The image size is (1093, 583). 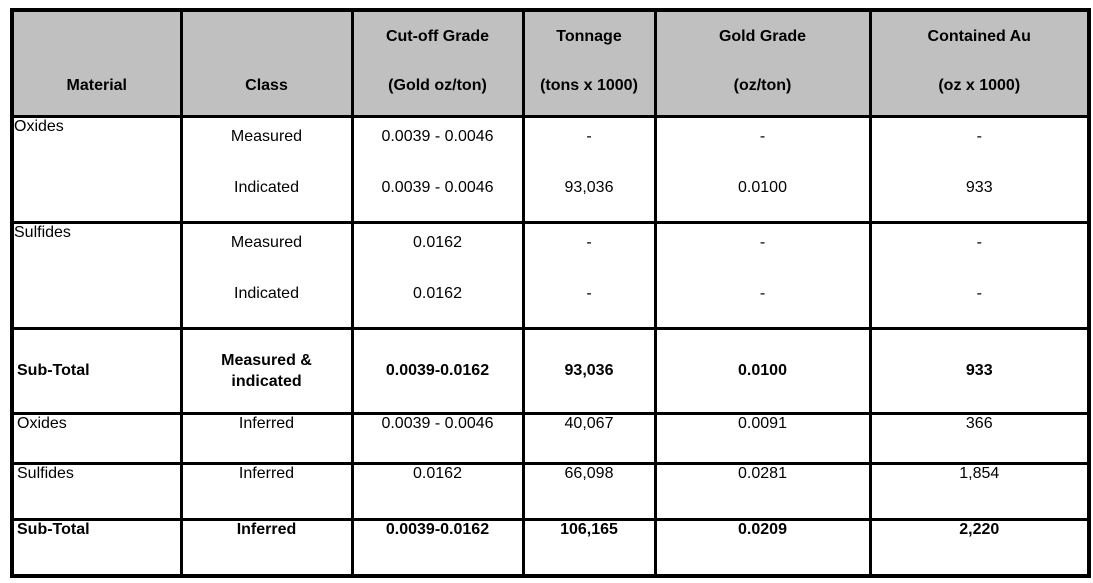 What do you see at coordinates (589, 169) in the screenshot?
I see `tonnage-cell: - 93,036` at bounding box center [589, 169].